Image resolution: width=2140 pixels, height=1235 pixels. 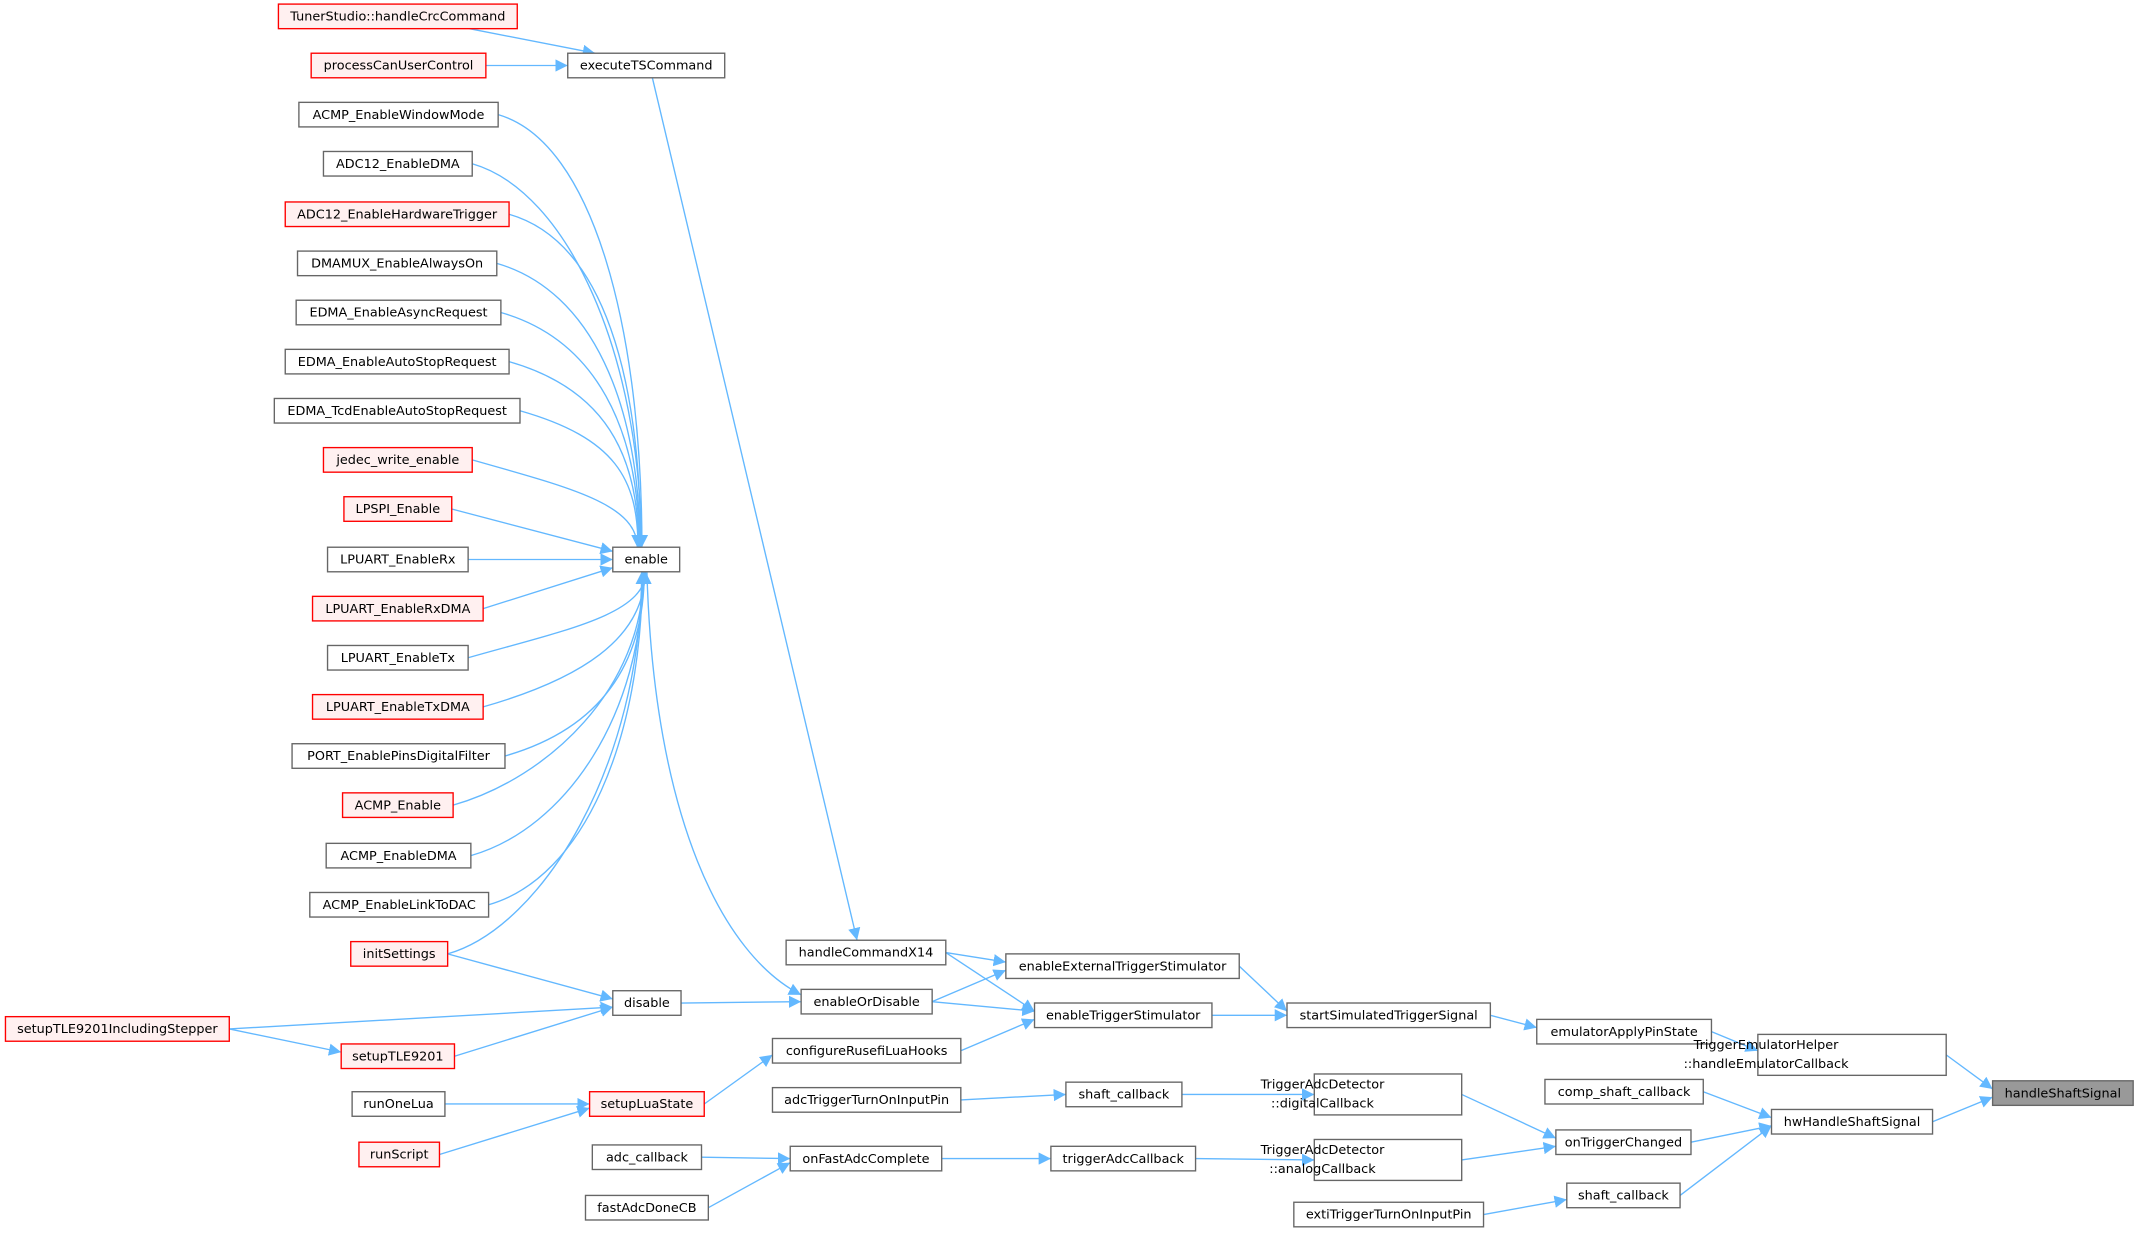 What do you see at coordinates (724, 783) in the screenshot?
I see `edge-enable-to-en-or-dis` at bounding box center [724, 783].